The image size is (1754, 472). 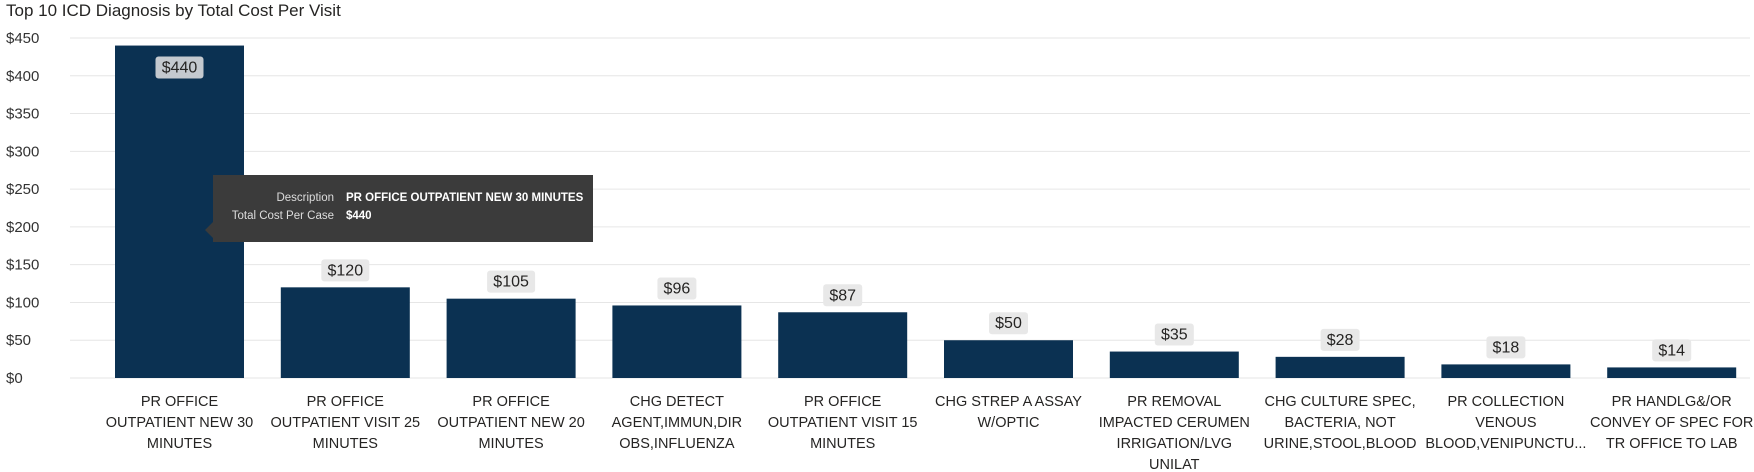 What do you see at coordinates (1339, 402) in the screenshot?
I see `category-label-line: CHG CULTURE SPEC,` at bounding box center [1339, 402].